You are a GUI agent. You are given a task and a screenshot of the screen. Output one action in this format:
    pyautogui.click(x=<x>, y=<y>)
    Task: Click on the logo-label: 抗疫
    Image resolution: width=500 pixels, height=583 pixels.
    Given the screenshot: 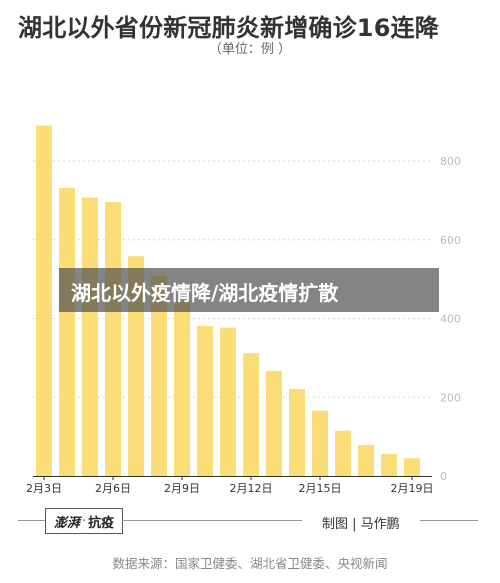 What is the action you would take?
    pyautogui.click(x=101, y=523)
    